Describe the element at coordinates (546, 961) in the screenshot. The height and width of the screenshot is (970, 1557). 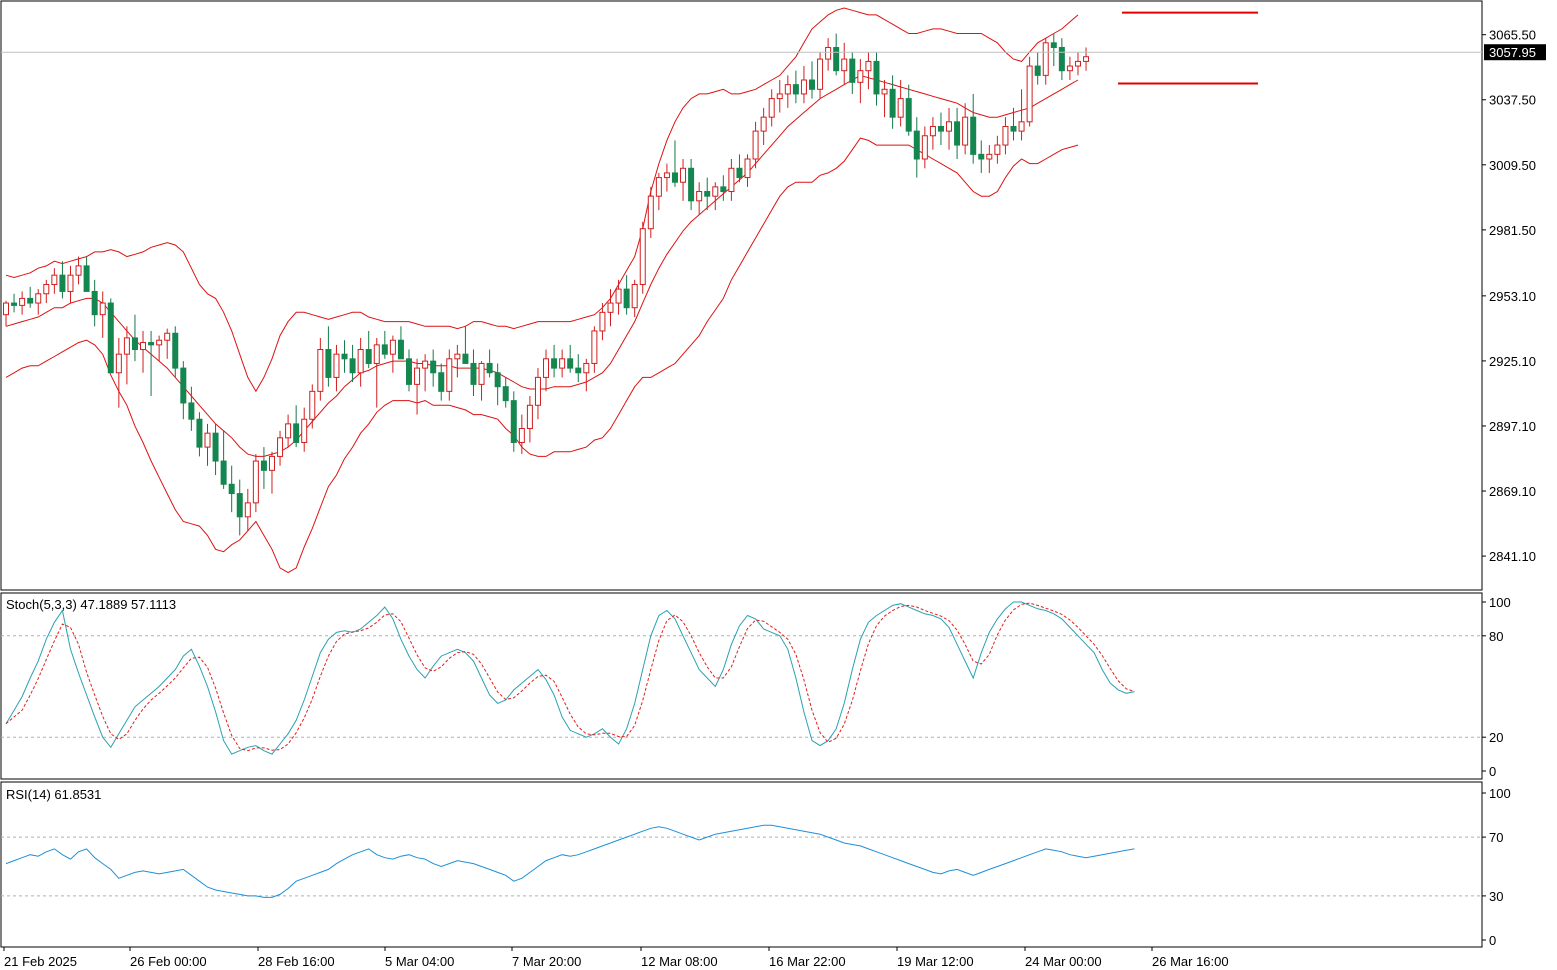
I see `time-tick-label: 7 Mar 20:00` at that location.